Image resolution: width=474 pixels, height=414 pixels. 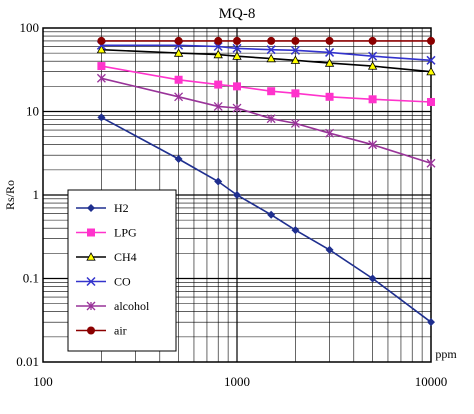 I want to click on series-ch4, so click(x=266, y=60).